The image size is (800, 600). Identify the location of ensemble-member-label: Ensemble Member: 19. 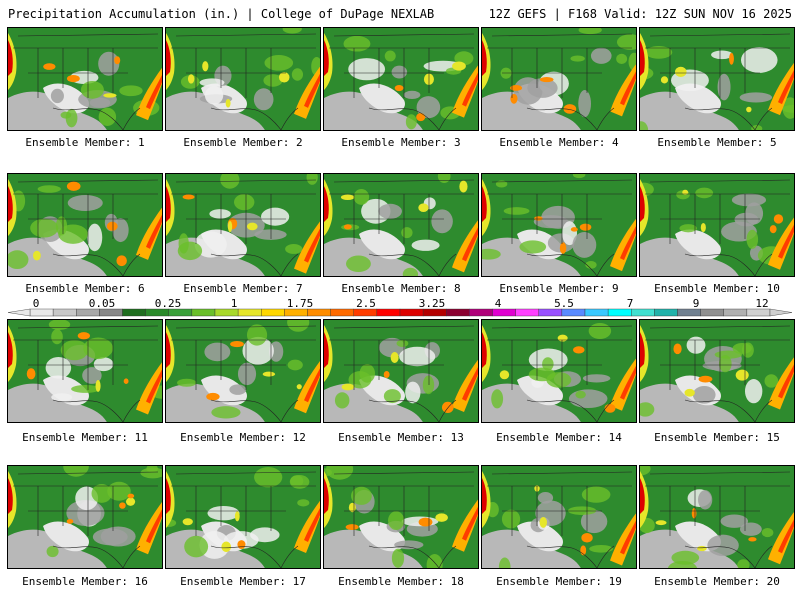
(559, 581).